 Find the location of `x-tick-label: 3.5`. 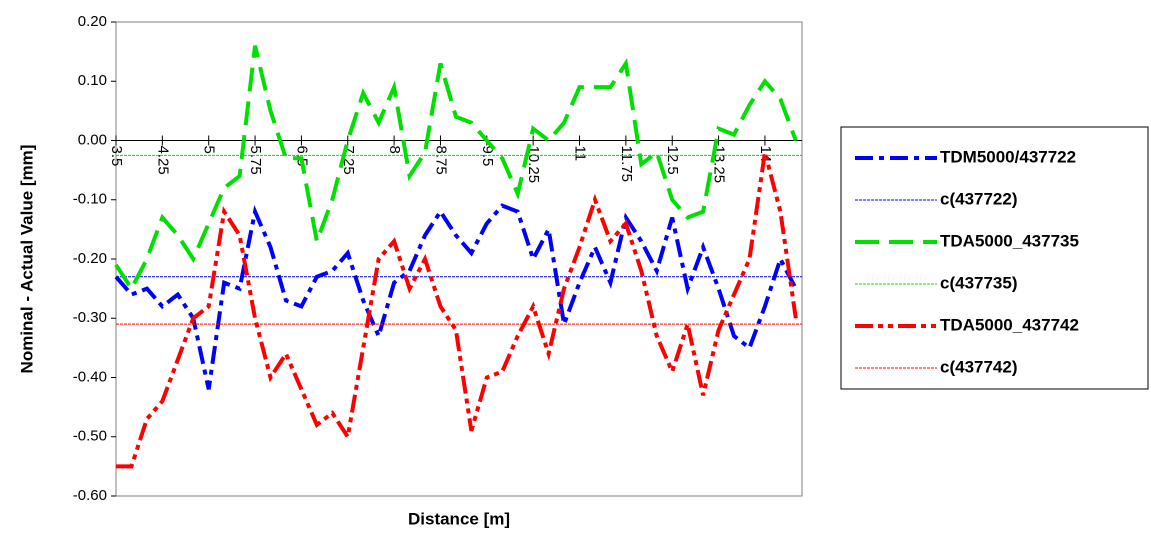

x-tick-label: 3.5 is located at coordinates (116, 156).